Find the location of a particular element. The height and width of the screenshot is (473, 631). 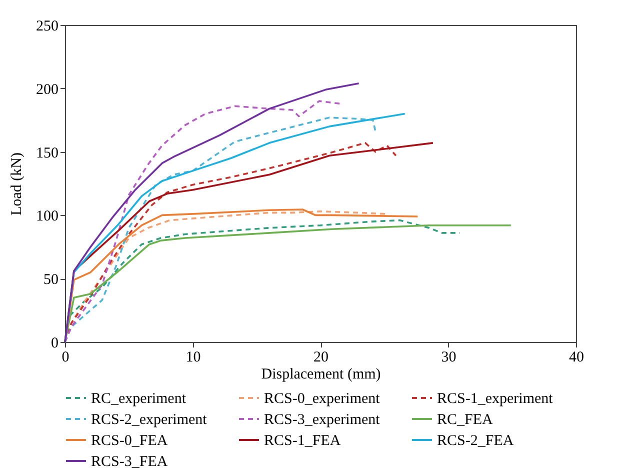

y-tick-label: 0 is located at coordinates (54, 344).